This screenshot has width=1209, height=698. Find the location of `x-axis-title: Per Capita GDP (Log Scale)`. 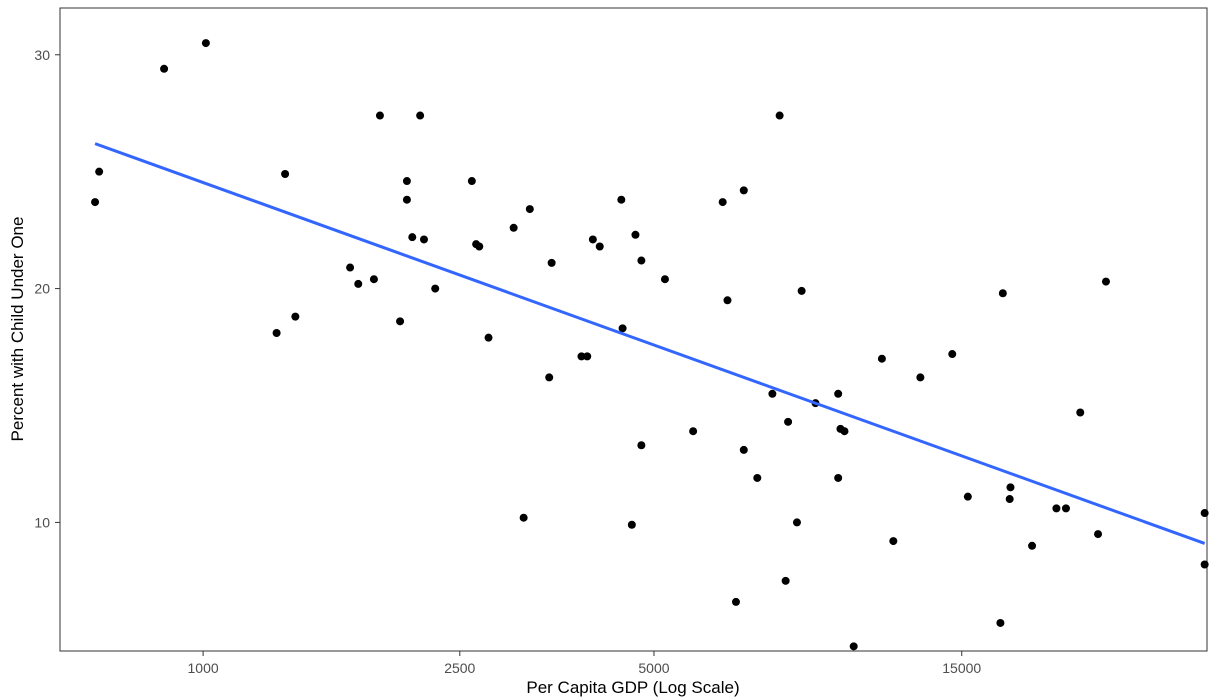

x-axis-title: Per Capita GDP (Log Scale) is located at coordinates (632, 687).